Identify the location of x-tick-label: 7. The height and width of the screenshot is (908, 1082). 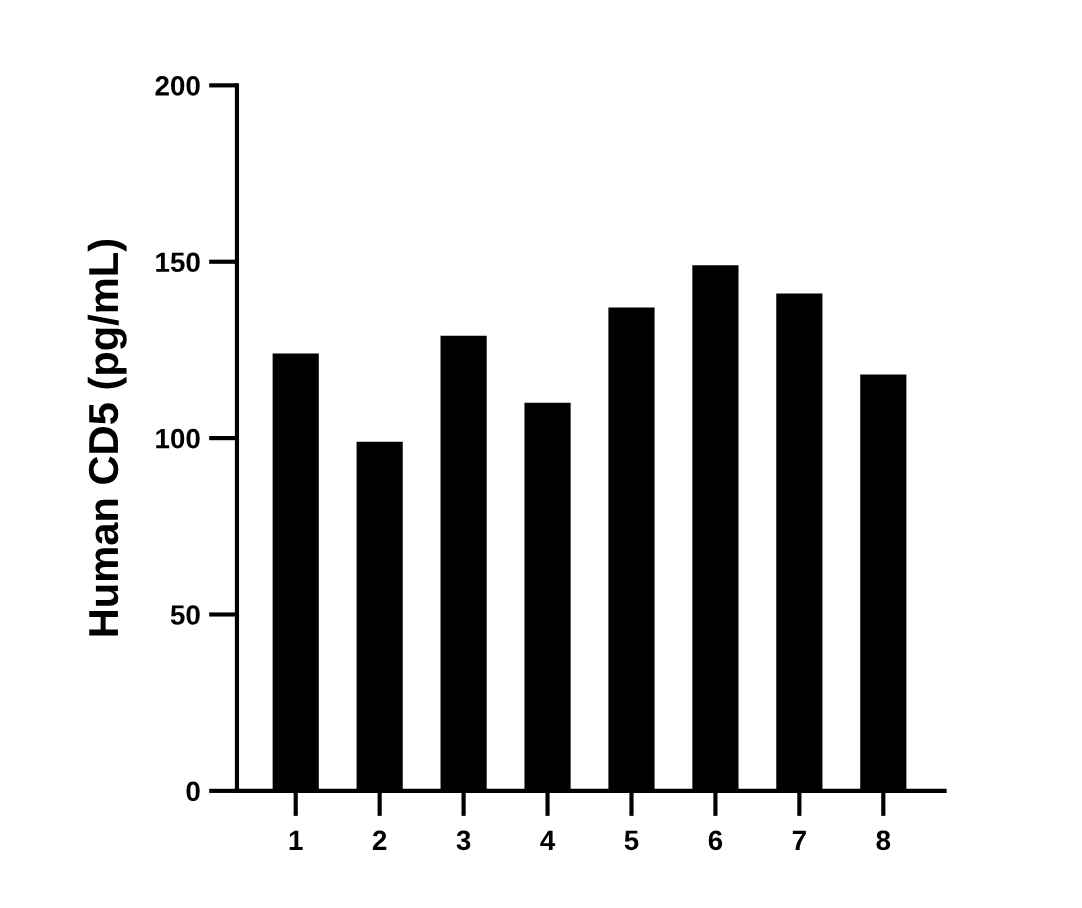
(799, 840).